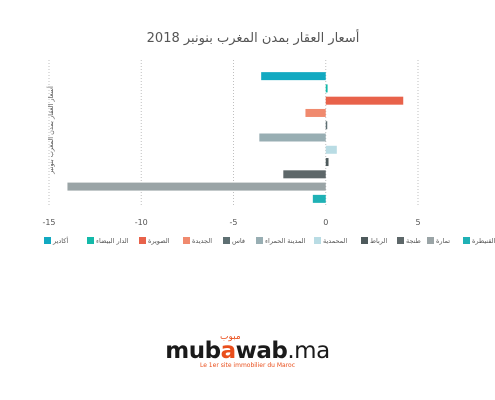 The width and height of the screenshot is (495, 400). What do you see at coordinates (193, 351) in the screenshot?
I see `brand-name-part1: mub` at bounding box center [193, 351].